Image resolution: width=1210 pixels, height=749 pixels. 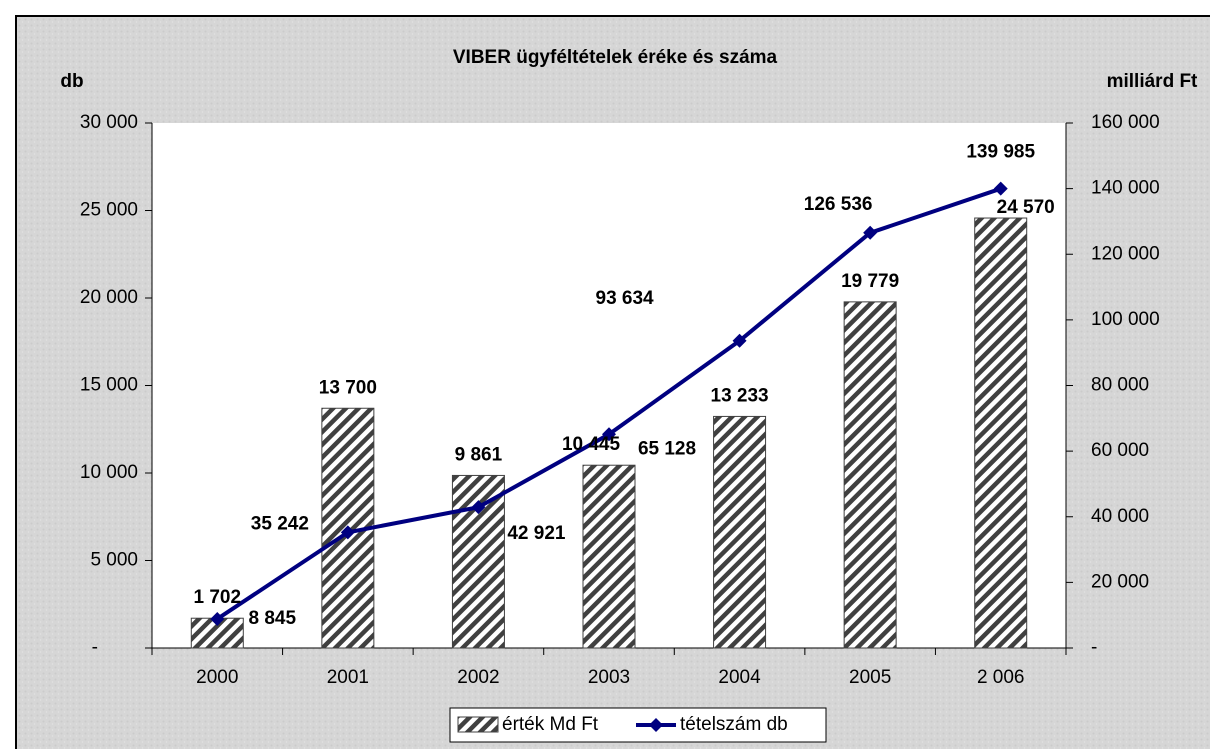 What do you see at coordinates (870, 281) in the screenshot?
I see `bar-value-label: 19 779` at bounding box center [870, 281].